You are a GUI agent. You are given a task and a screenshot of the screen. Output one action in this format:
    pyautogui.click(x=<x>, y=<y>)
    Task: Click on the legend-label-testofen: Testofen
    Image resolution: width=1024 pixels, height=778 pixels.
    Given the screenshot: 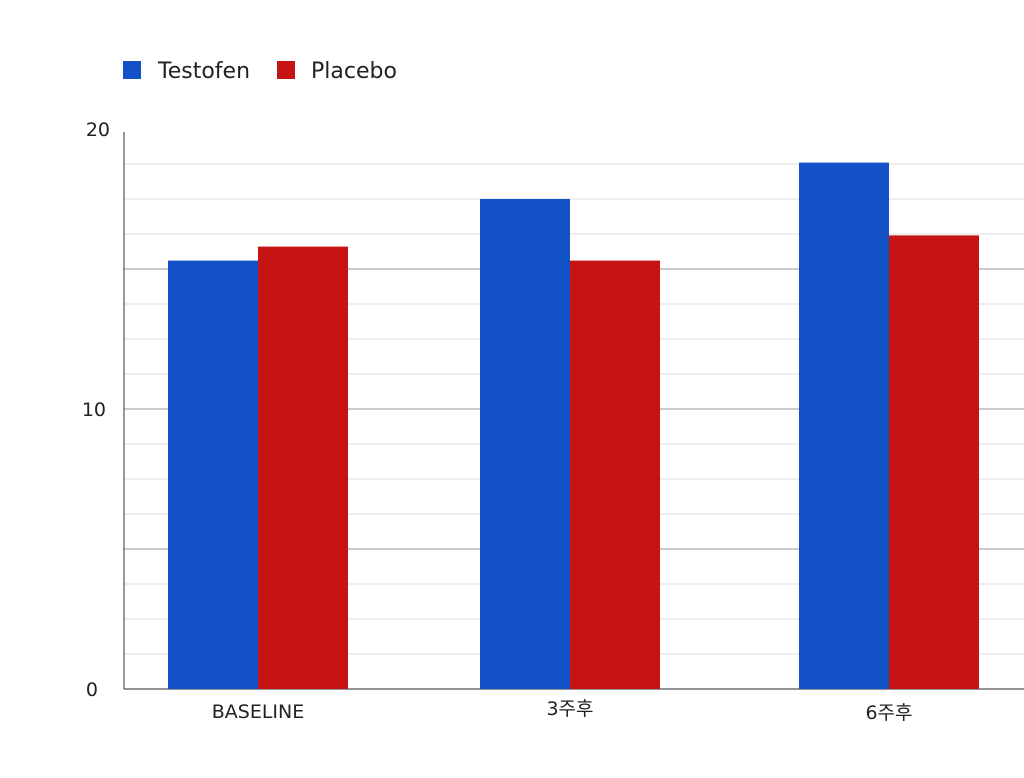 What is the action you would take?
    pyautogui.click(x=203, y=71)
    